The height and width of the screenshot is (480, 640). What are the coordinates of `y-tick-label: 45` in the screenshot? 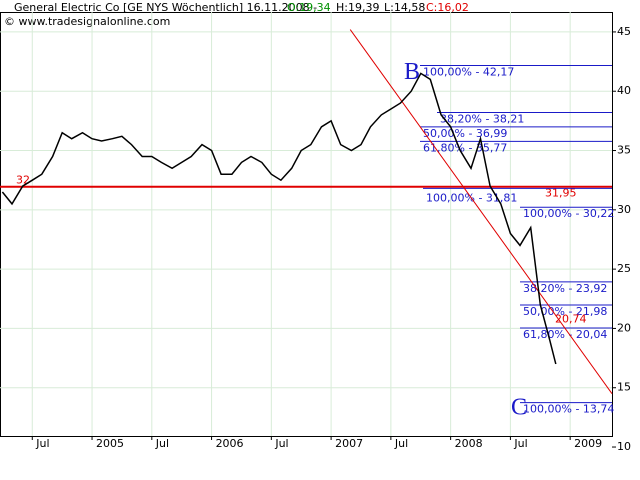 It's located at (624, 31).